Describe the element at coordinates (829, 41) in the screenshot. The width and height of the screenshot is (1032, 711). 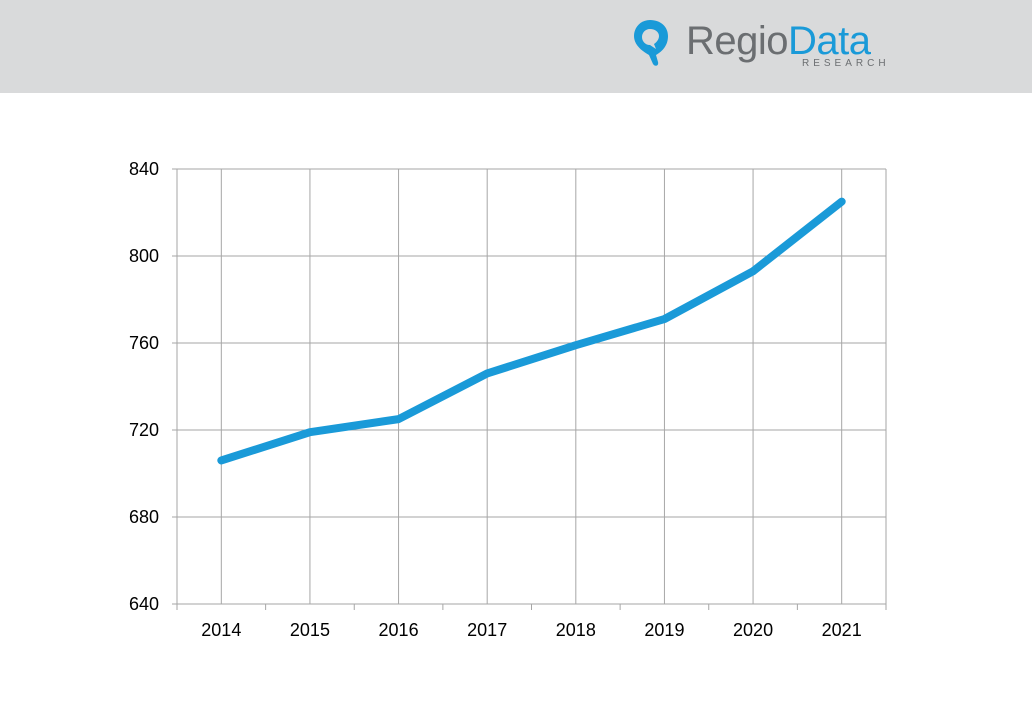
I see `brand-name-part2: Data` at that location.